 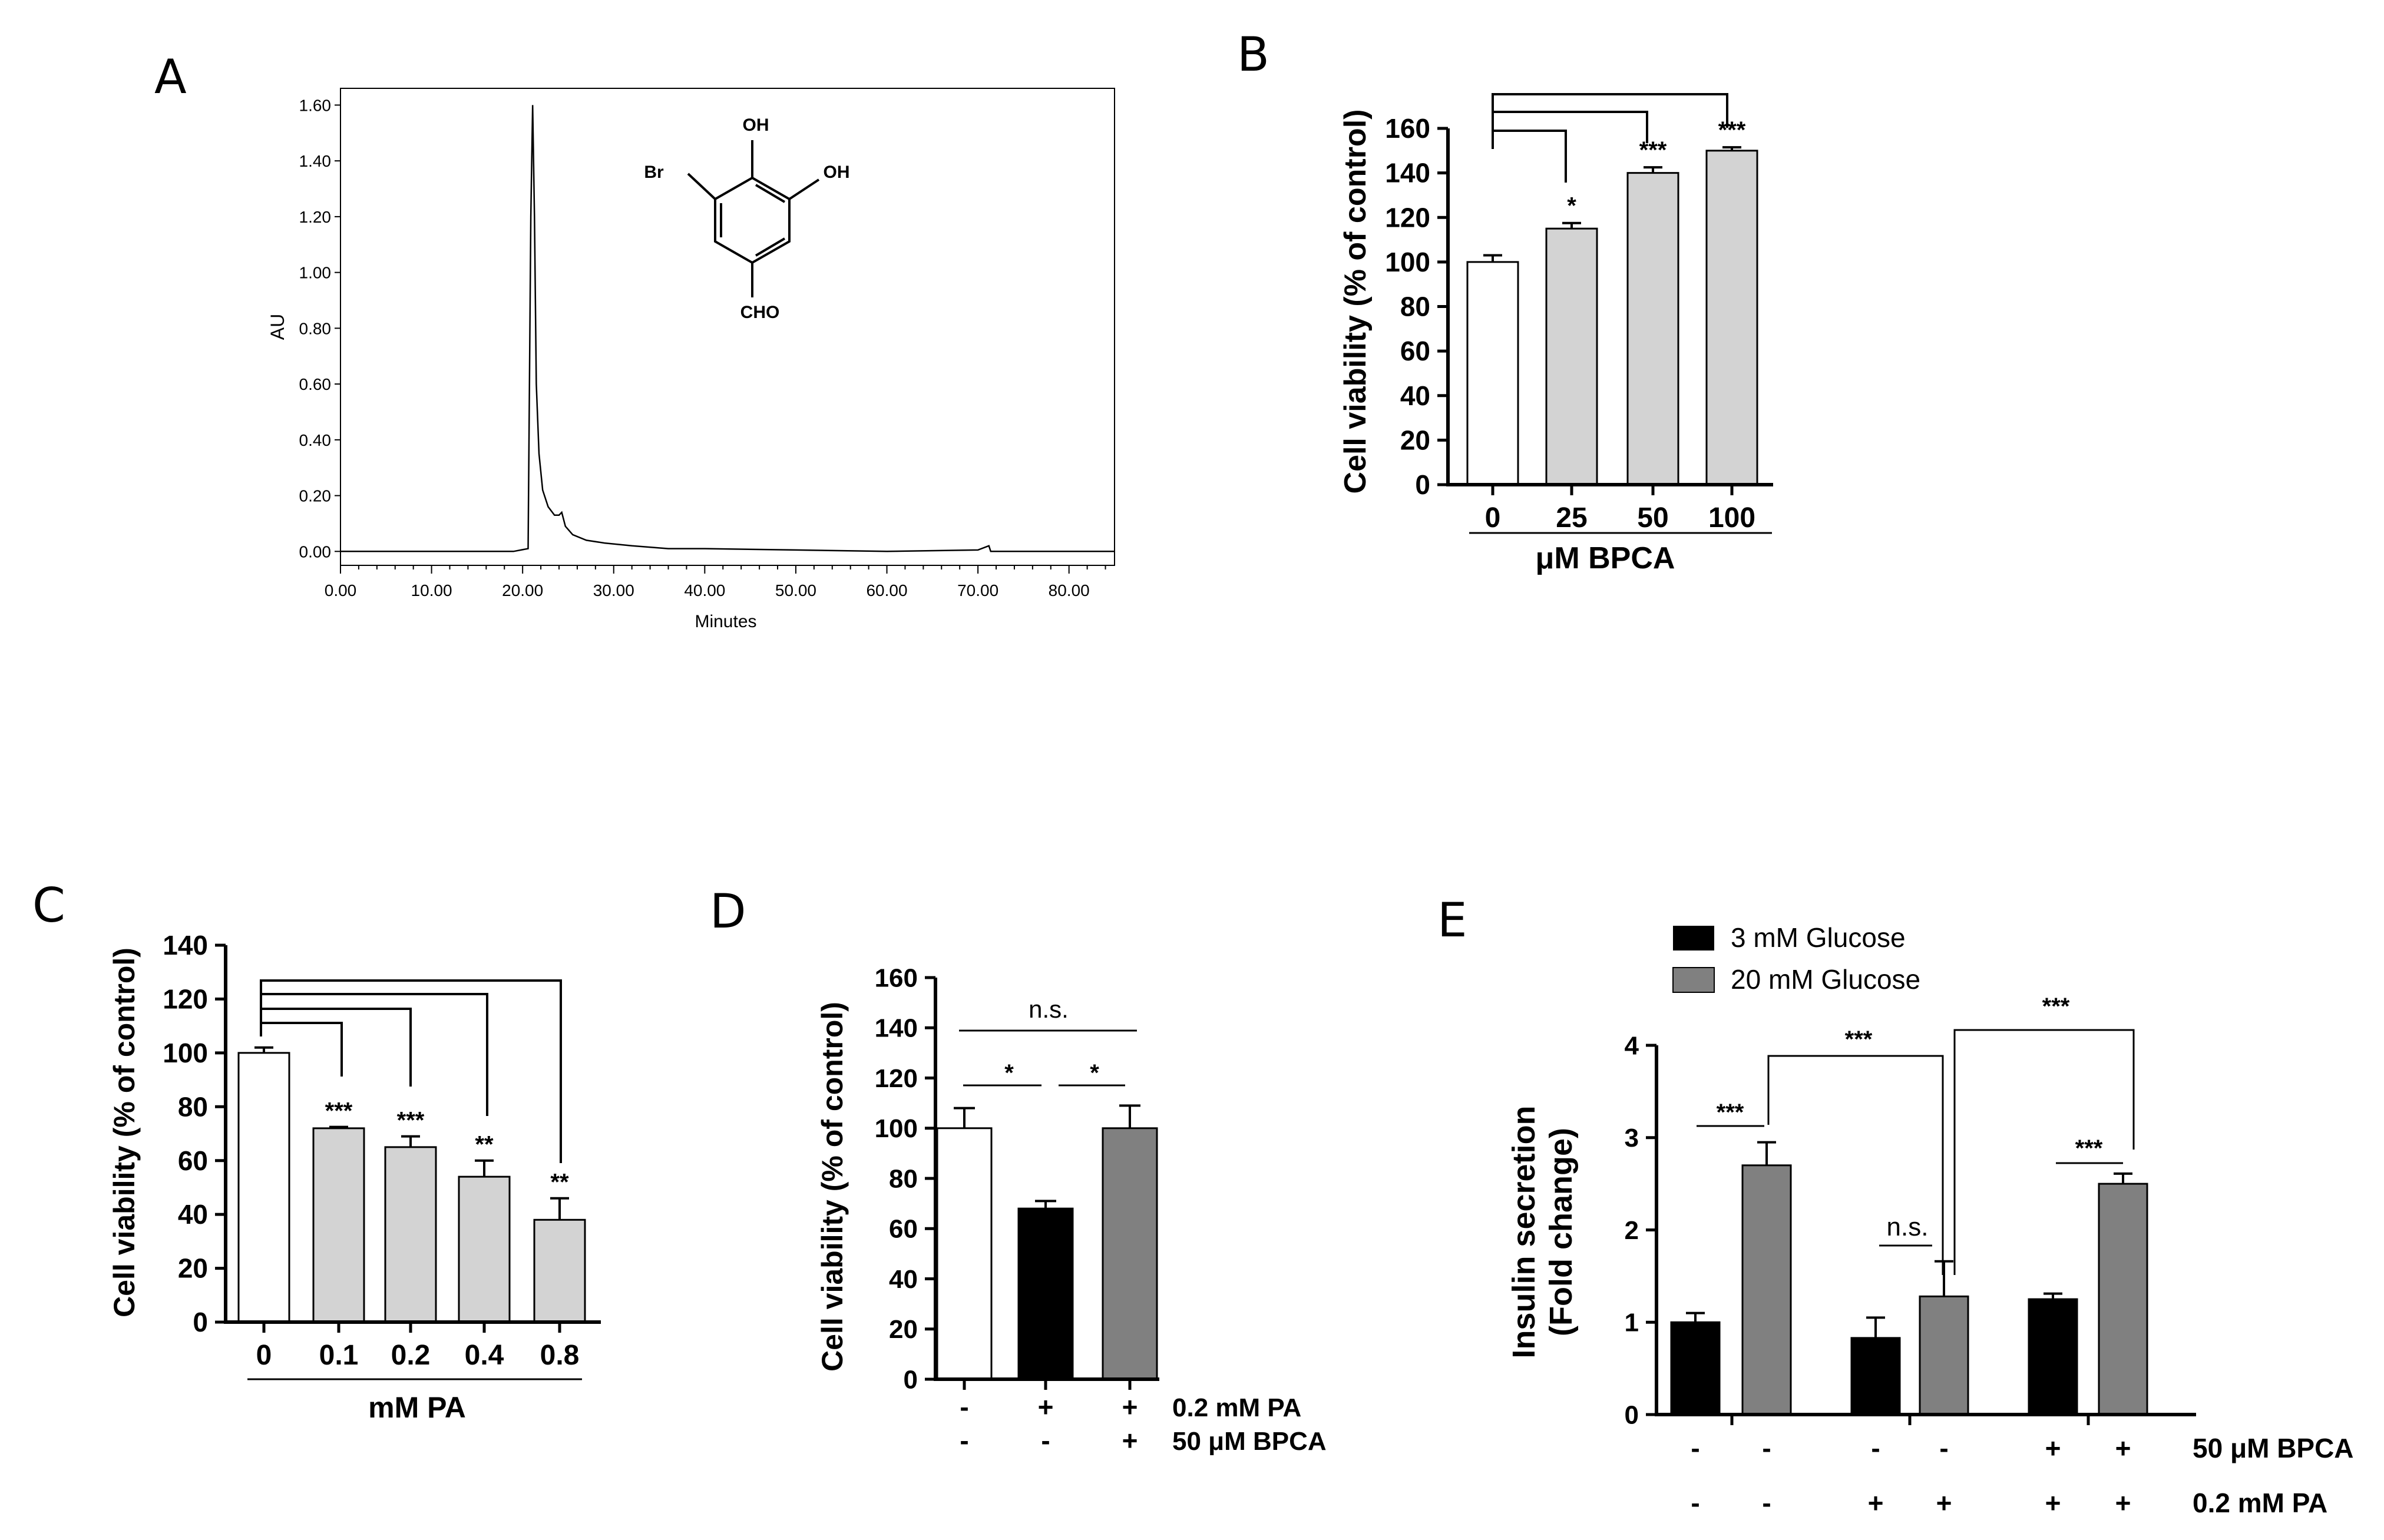 I want to click on viability-pa-bpca-y-tick-label: 20, so click(x=903, y=1329).